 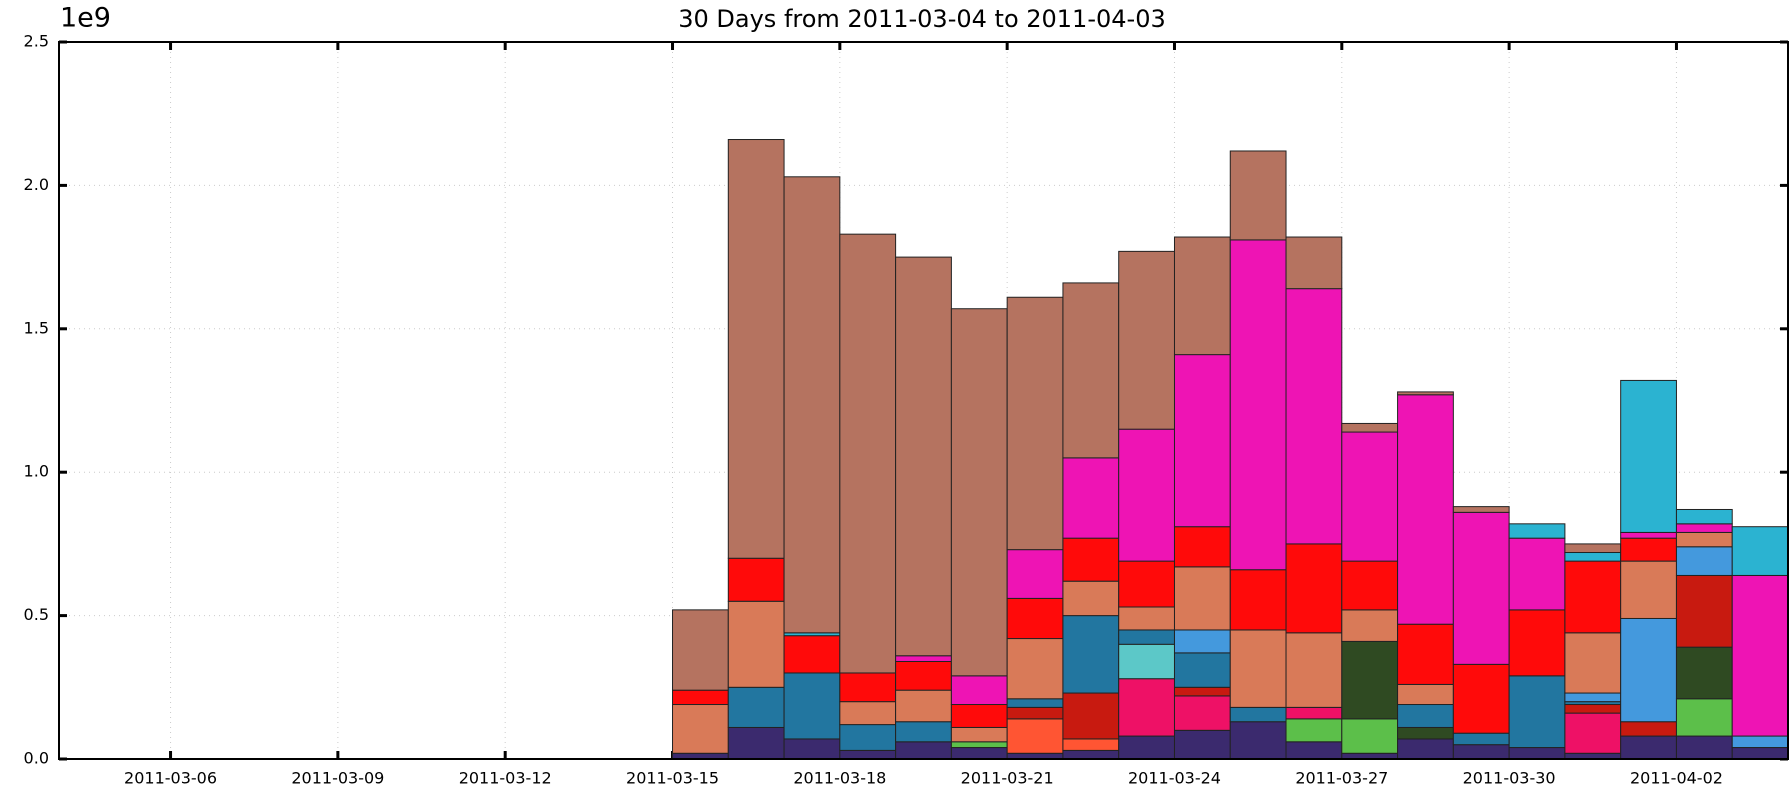 What do you see at coordinates (1509, 778) in the screenshot?
I see `x-tick-label: 2011-03-30` at bounding box center [1509, 778].